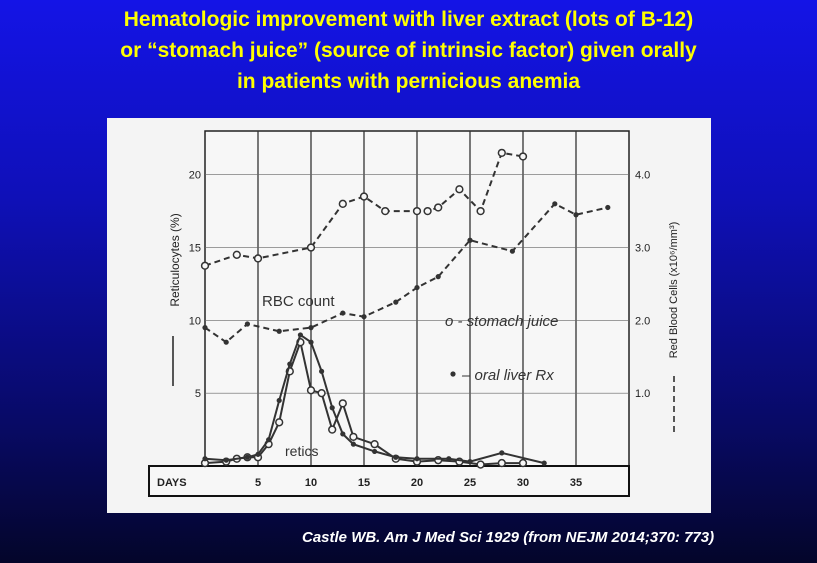  Describe the element at coordinates (198, 394) in the screenshot. I see `y-left-tick-label: 5` at that location.